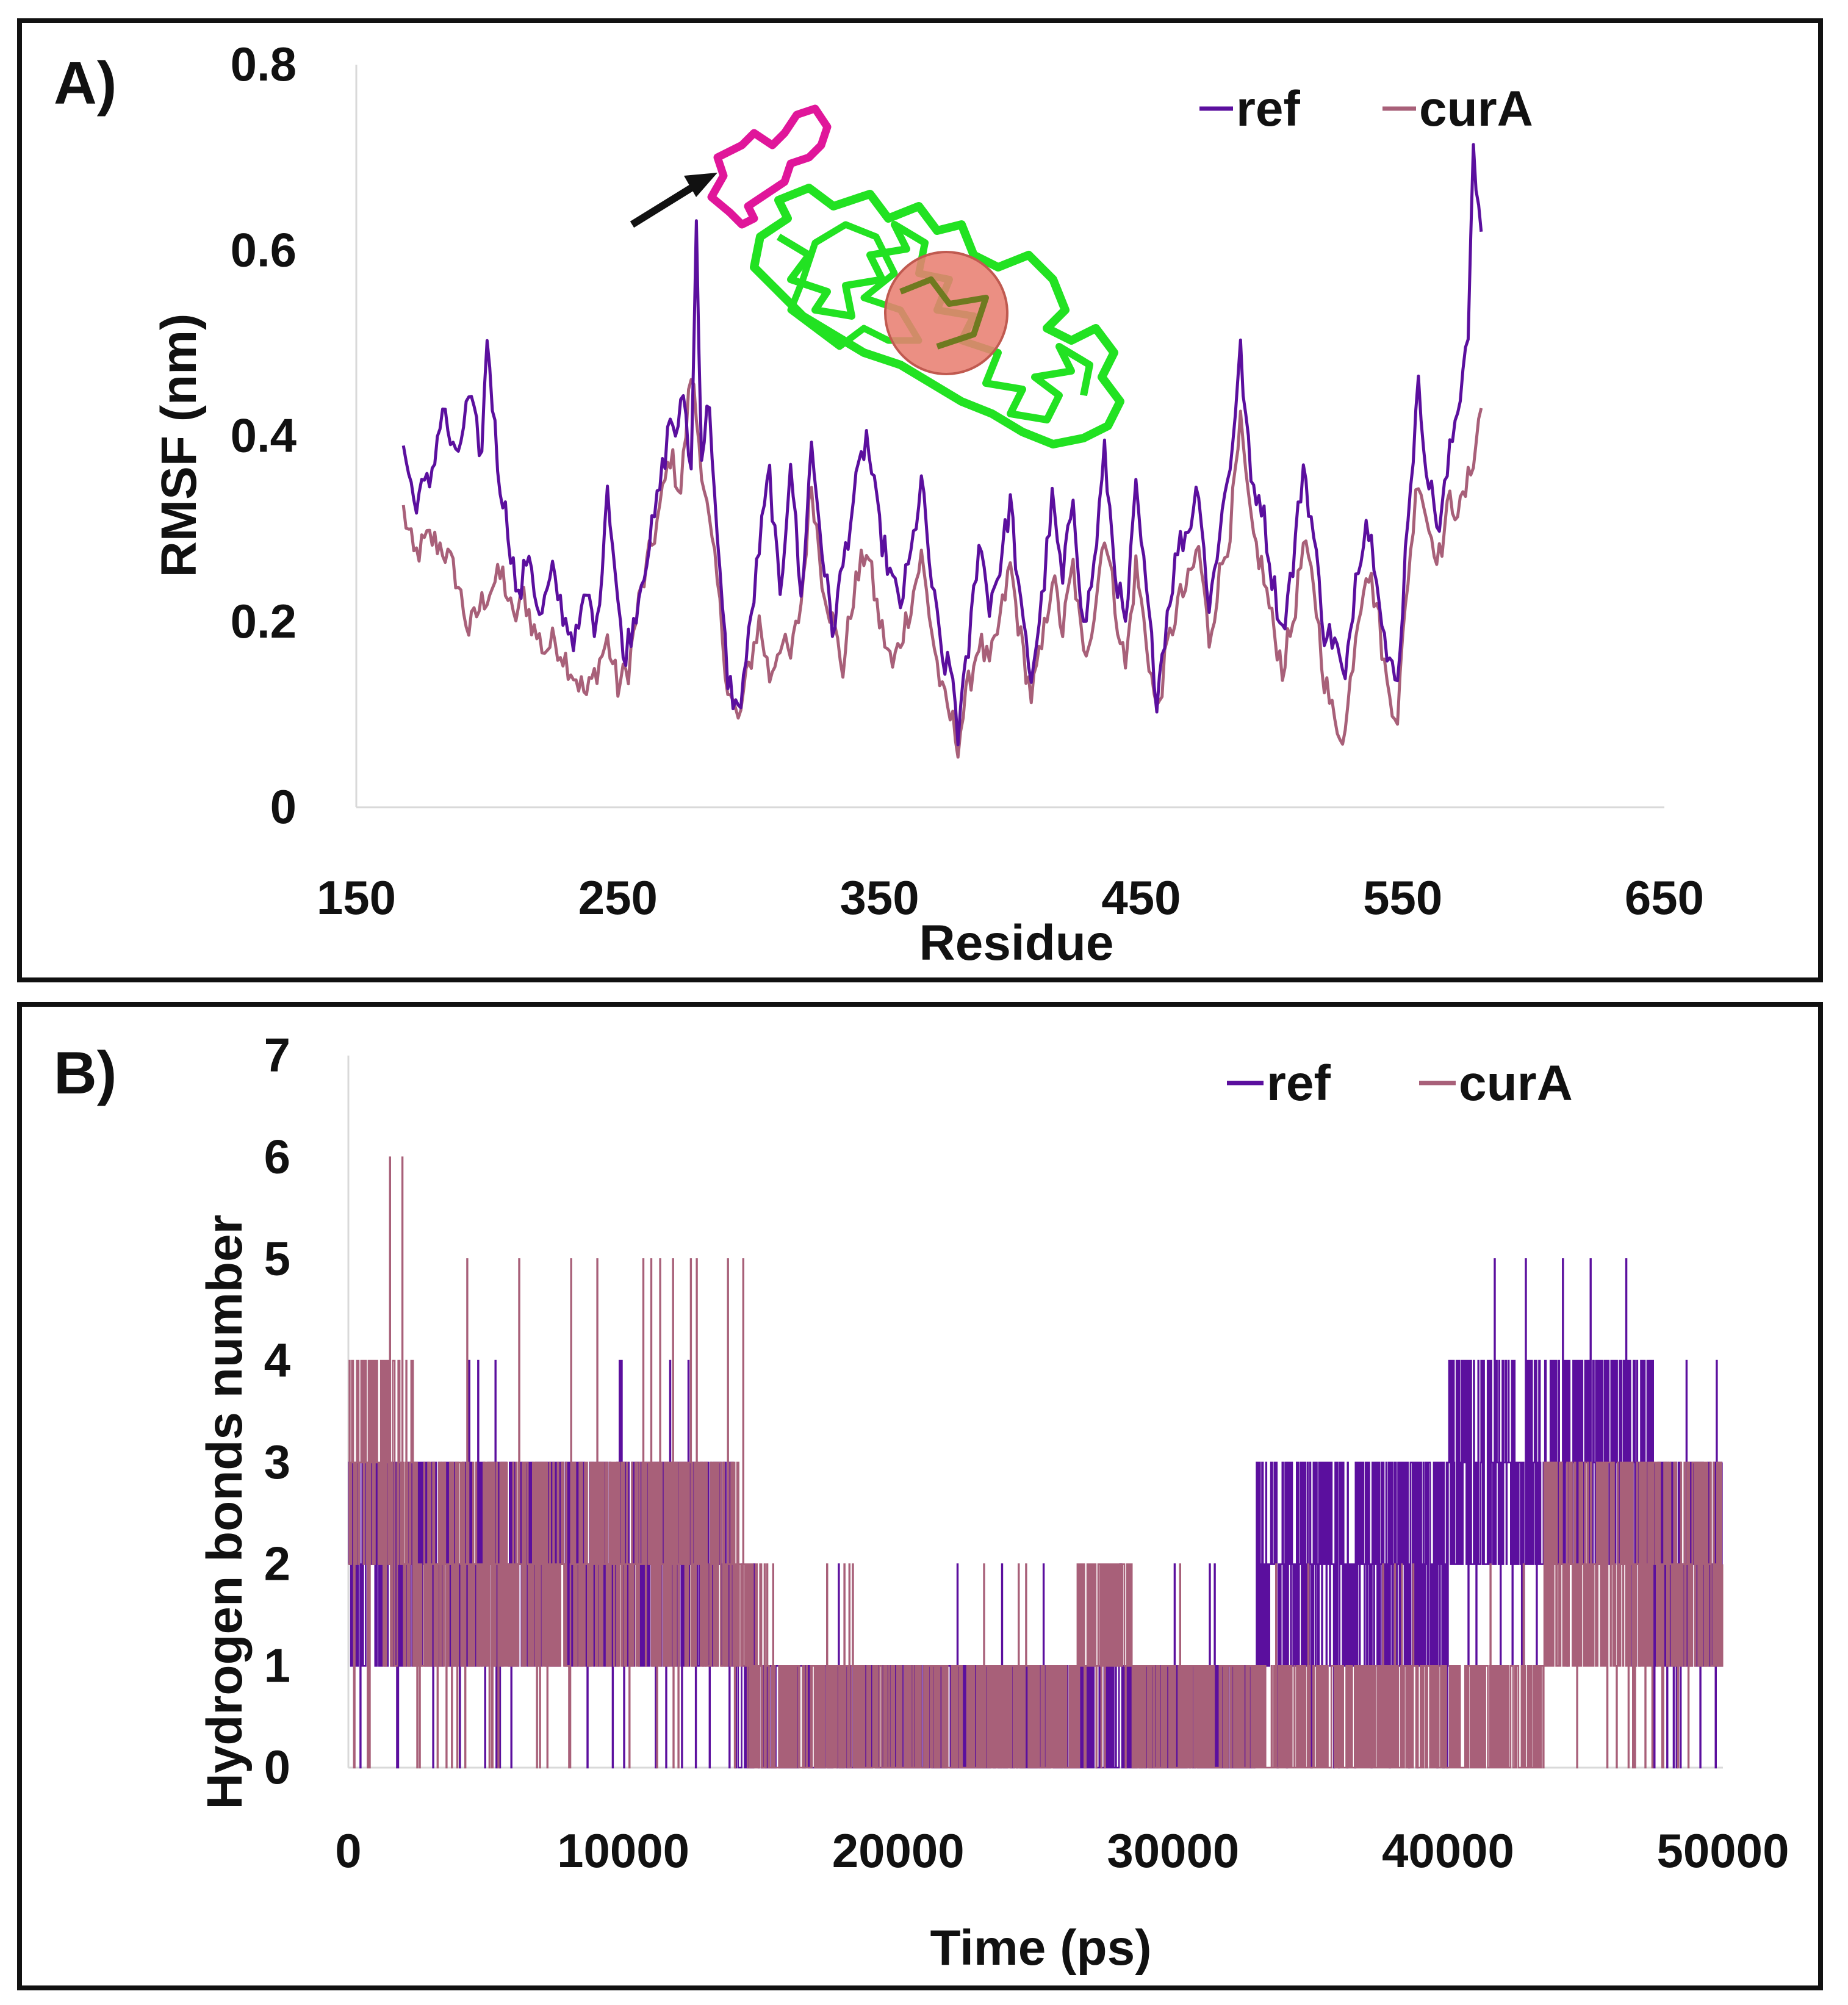  I want to click on x-tick-label: 40000, so click(1448, 1850).